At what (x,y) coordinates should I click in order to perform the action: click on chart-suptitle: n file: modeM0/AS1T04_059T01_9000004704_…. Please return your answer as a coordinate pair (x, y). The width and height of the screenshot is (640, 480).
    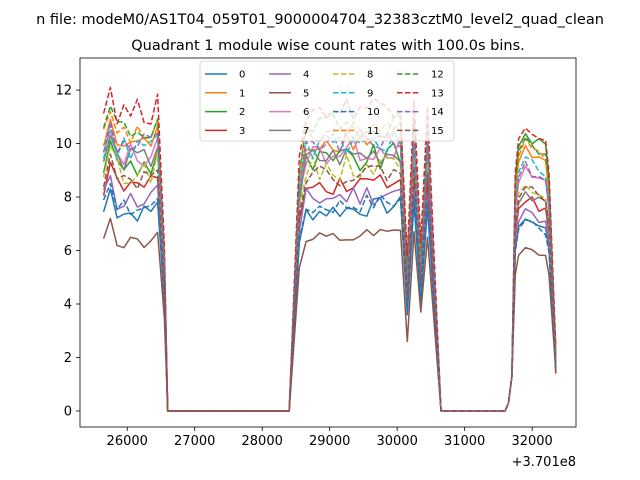
    Looking at the image, I should click on (320, 20).